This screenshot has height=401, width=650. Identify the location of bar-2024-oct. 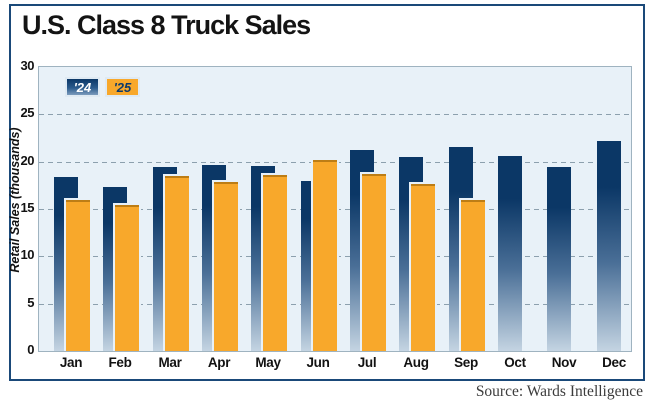
(510, 253).